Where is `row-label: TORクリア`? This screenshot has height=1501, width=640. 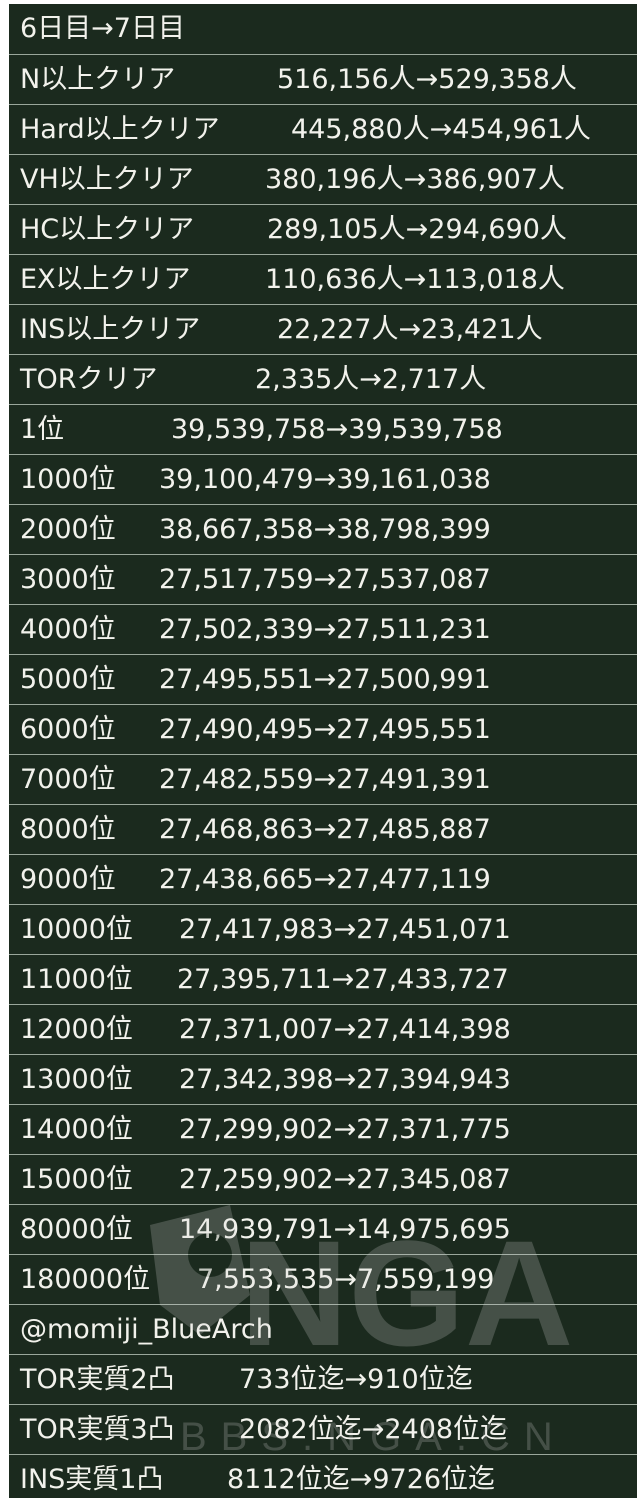 row-label: TORクリア is located at coordinates (89, 379).